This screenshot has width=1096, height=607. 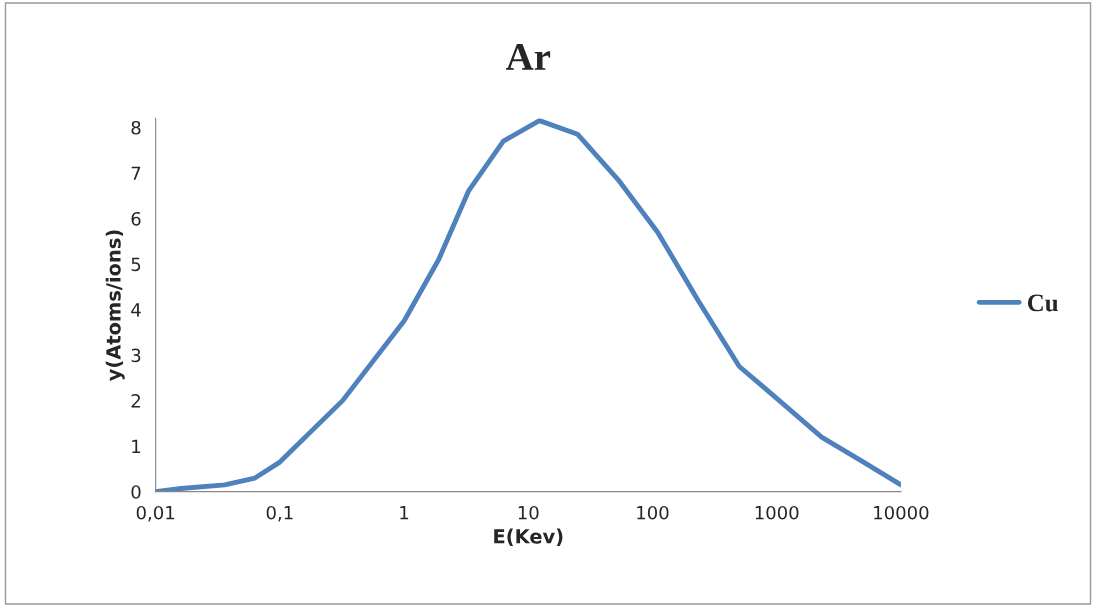 I want to click on x-tick-label: 0,01, so click(x=155, y=513).